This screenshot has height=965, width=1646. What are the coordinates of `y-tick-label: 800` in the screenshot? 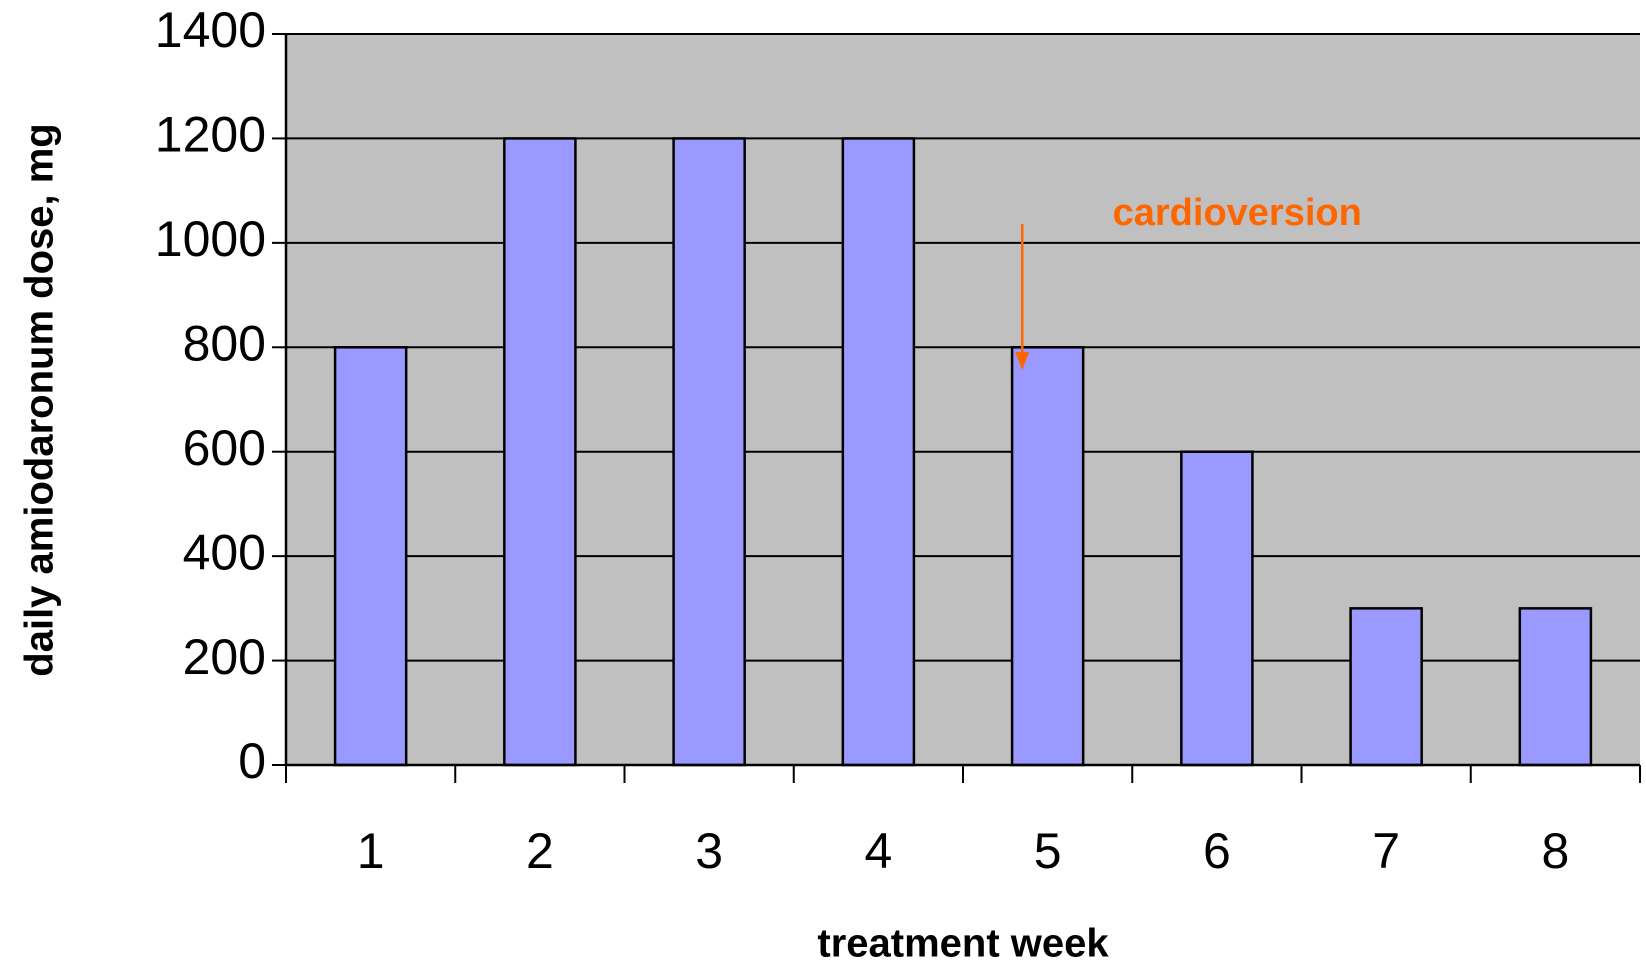 It's located at (224, 343).